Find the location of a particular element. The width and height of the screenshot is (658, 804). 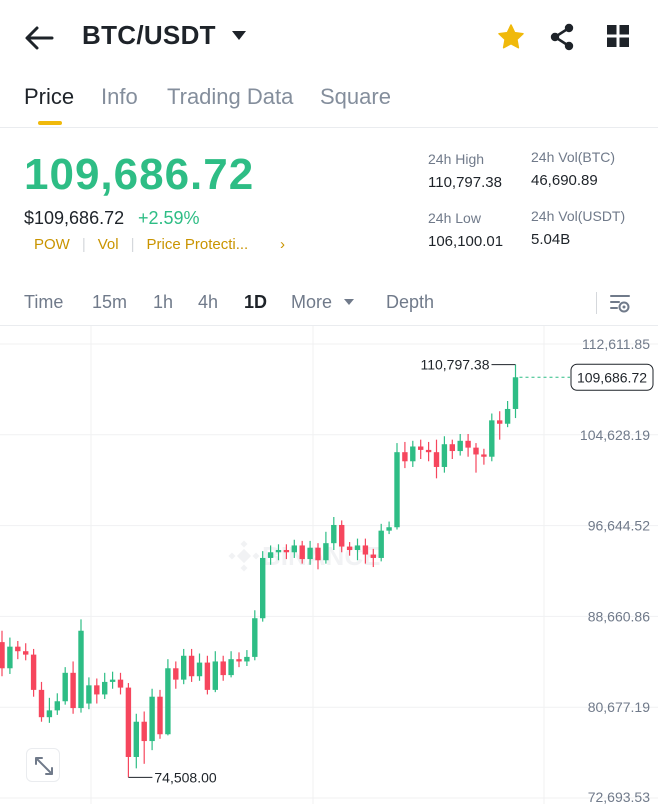

interval-1d: 1D is located at coordinates (256, 302).